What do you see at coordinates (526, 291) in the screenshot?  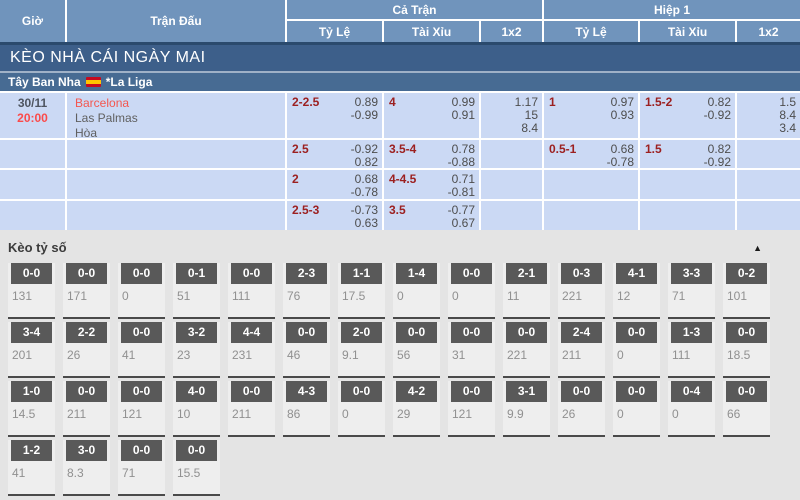 I see `score-odds-cell: 2-1 11` at bounding box center [526, 291].